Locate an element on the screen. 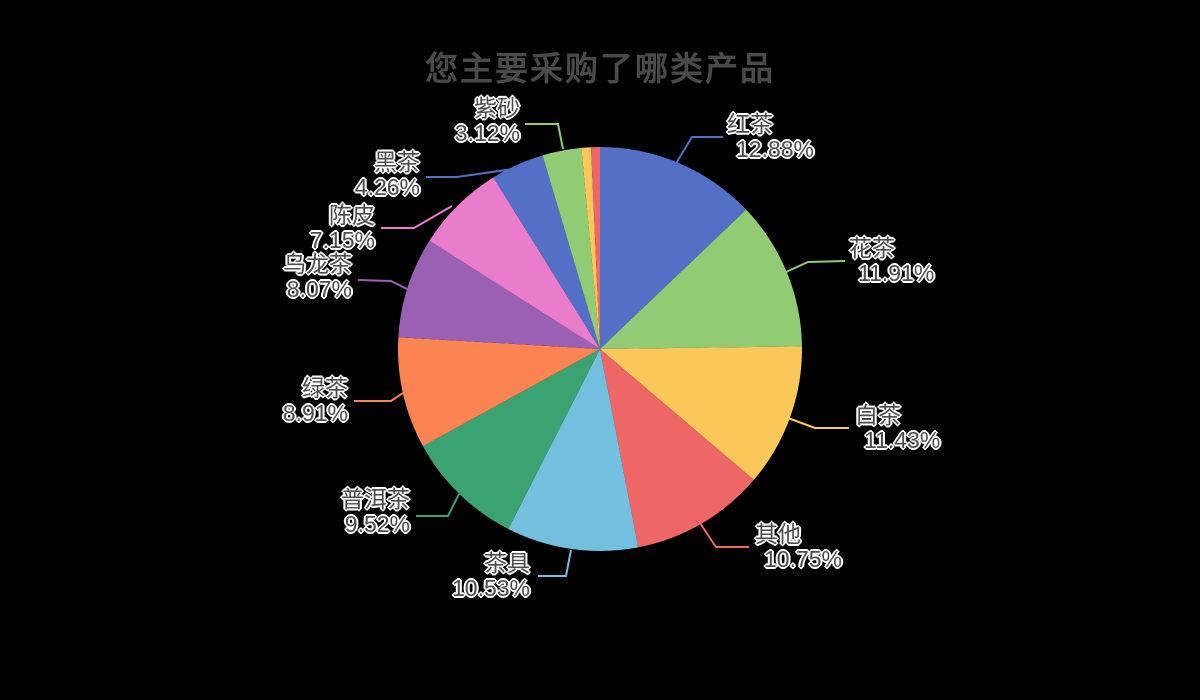 The height and width of the screenshot is (700, 1200). slice-percent: 11.91% is located at coordinates (896, 273).